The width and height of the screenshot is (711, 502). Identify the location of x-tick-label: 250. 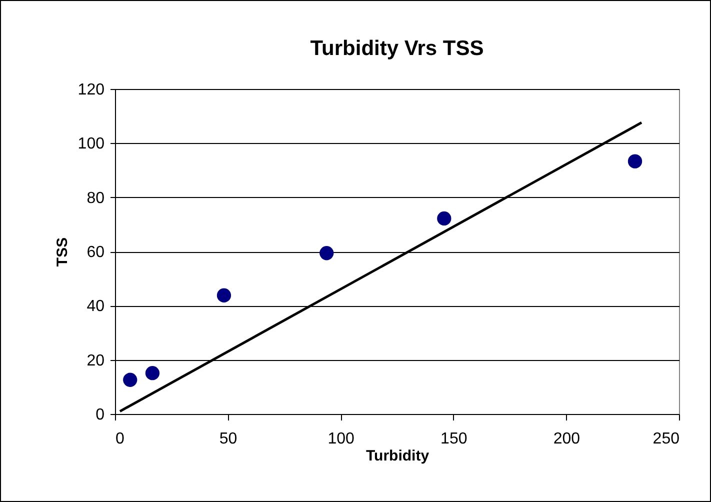
(666, 439).